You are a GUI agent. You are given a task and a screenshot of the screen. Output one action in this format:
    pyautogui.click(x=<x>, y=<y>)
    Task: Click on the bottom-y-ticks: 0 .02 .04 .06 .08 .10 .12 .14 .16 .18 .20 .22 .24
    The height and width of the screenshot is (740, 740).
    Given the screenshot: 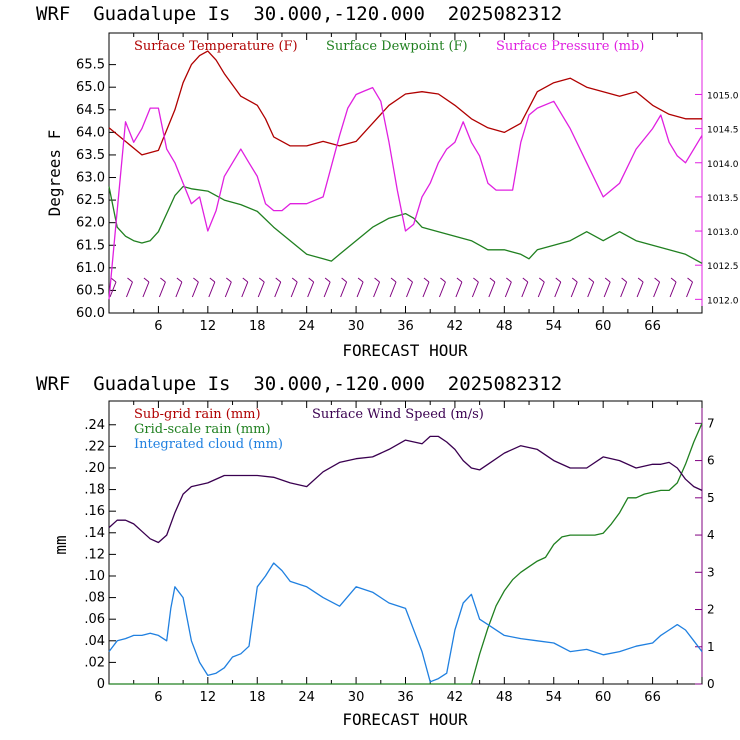 What is the action you would take?
    pyautogui.click(x=100, y=555)
    